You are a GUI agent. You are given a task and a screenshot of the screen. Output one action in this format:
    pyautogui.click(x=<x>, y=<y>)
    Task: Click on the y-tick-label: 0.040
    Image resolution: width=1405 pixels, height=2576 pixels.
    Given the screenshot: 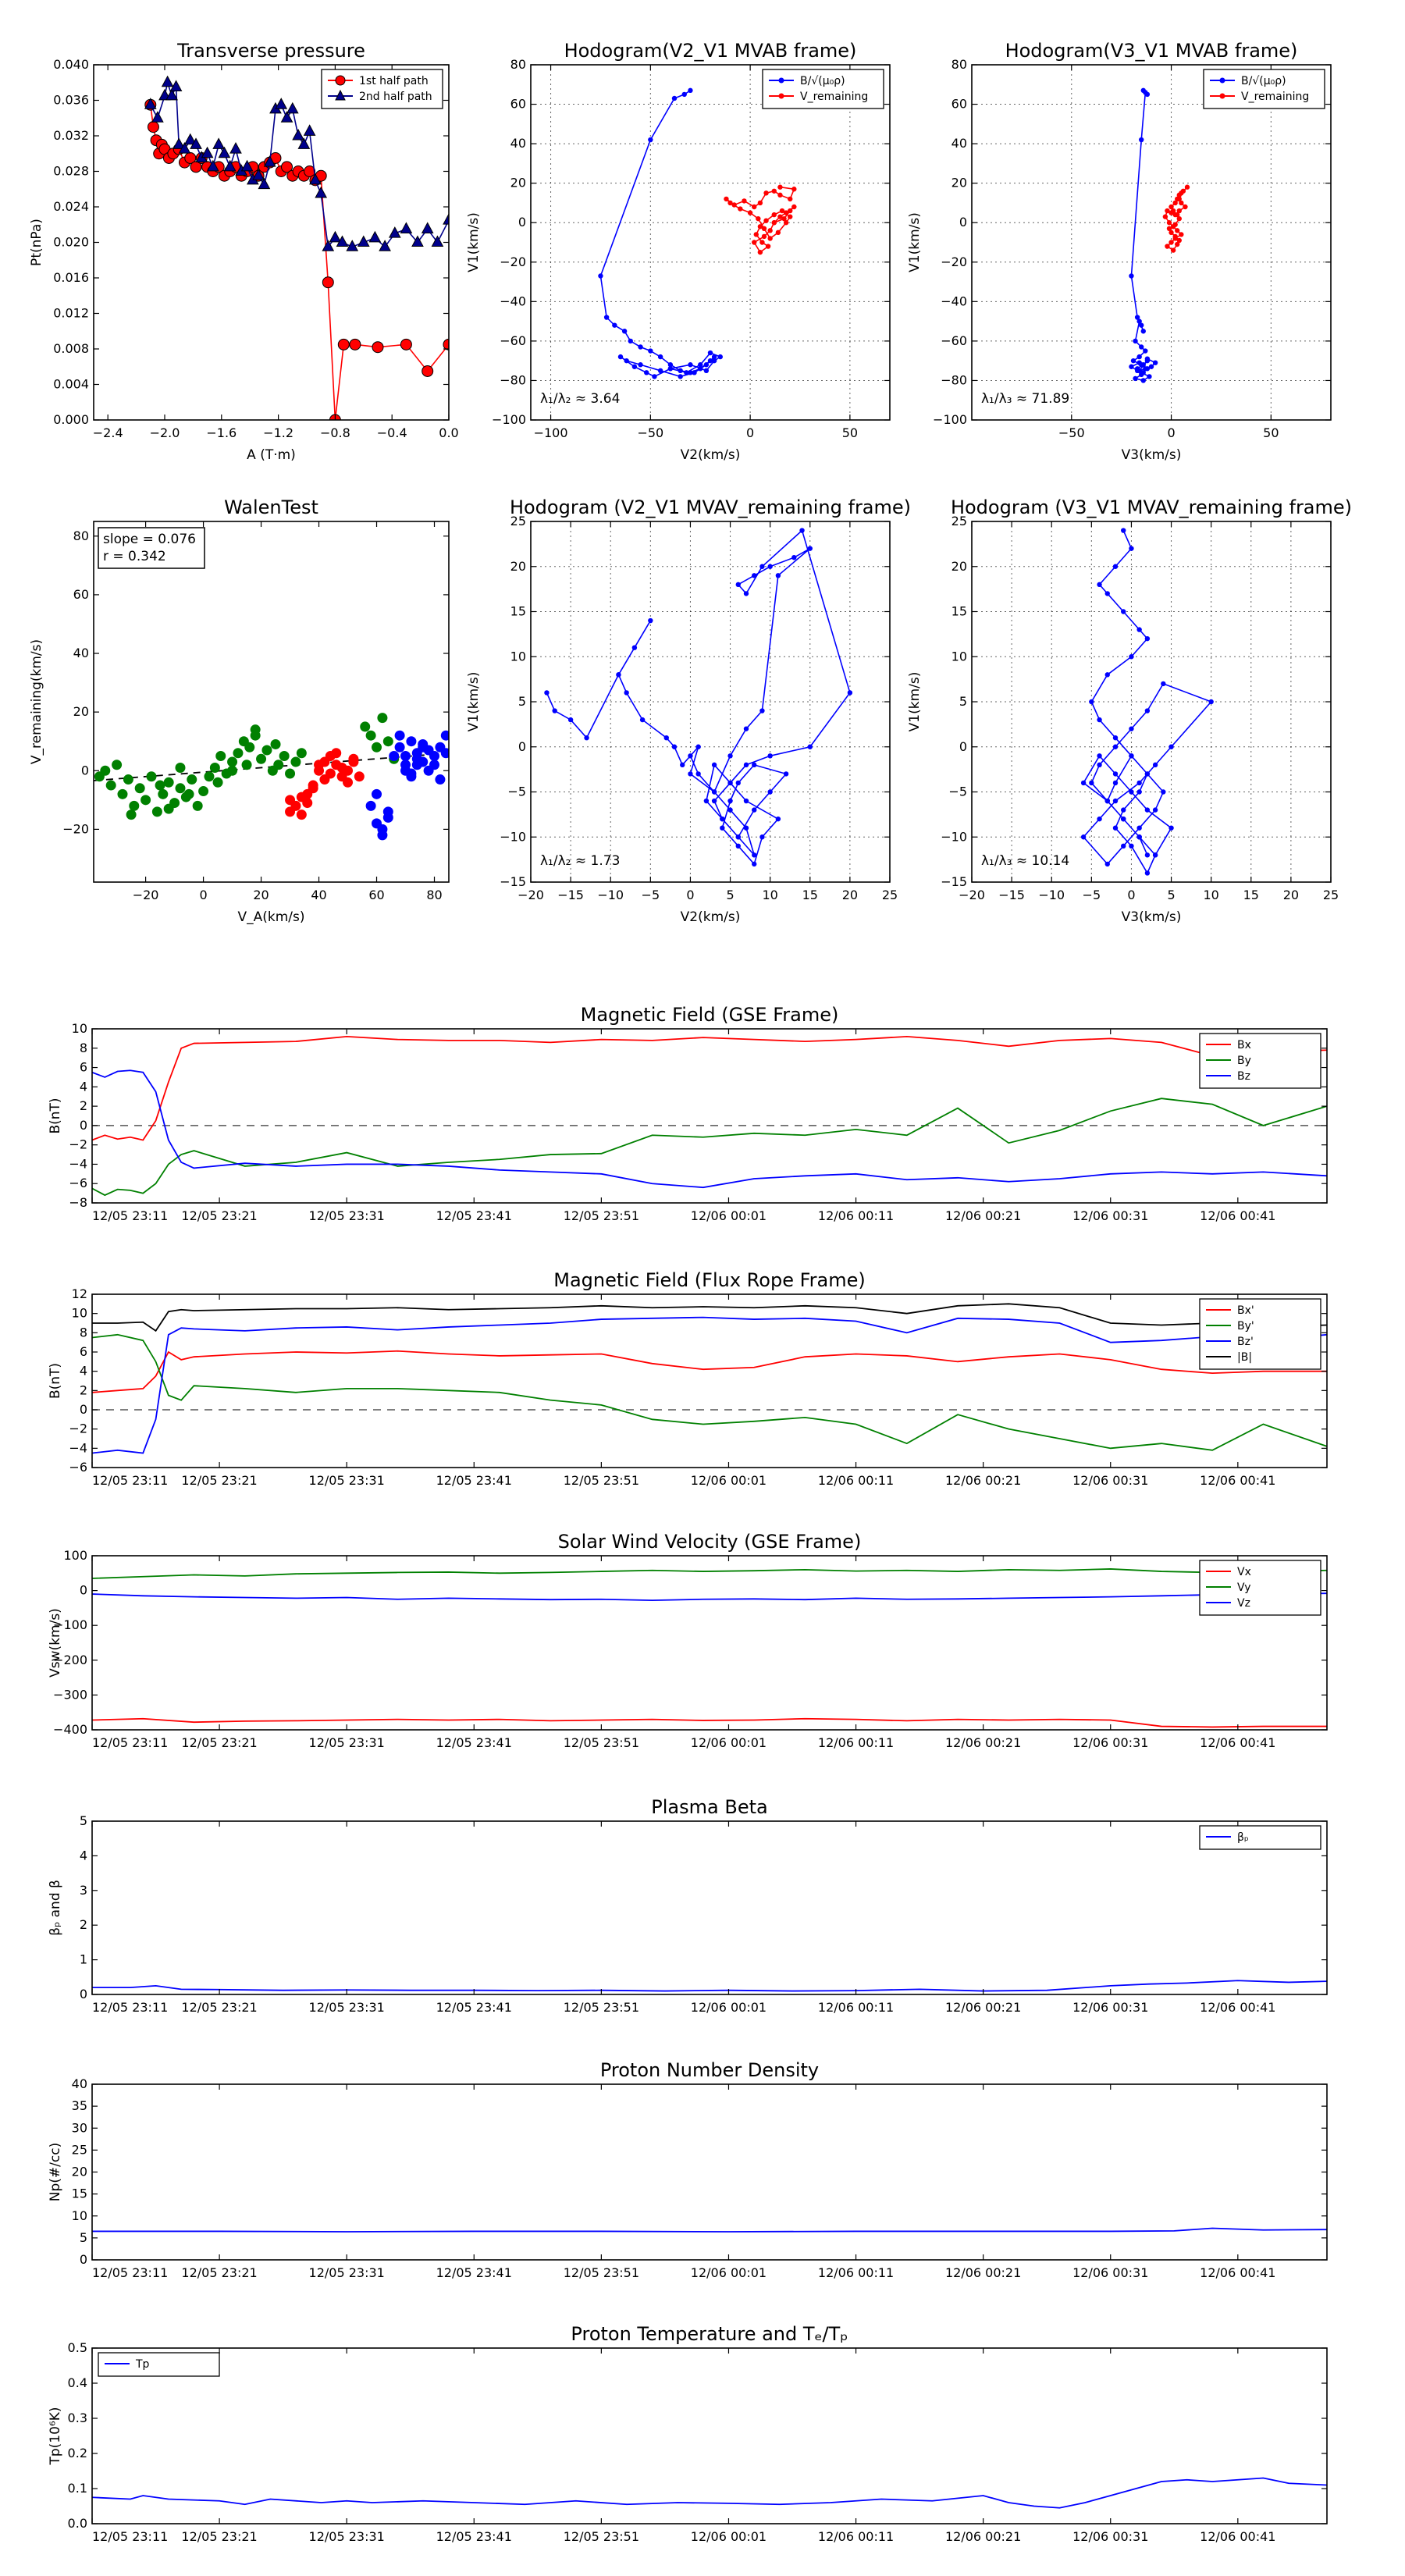 What is the action you would take?
    pyautogui.click(x=71, y=64)
    